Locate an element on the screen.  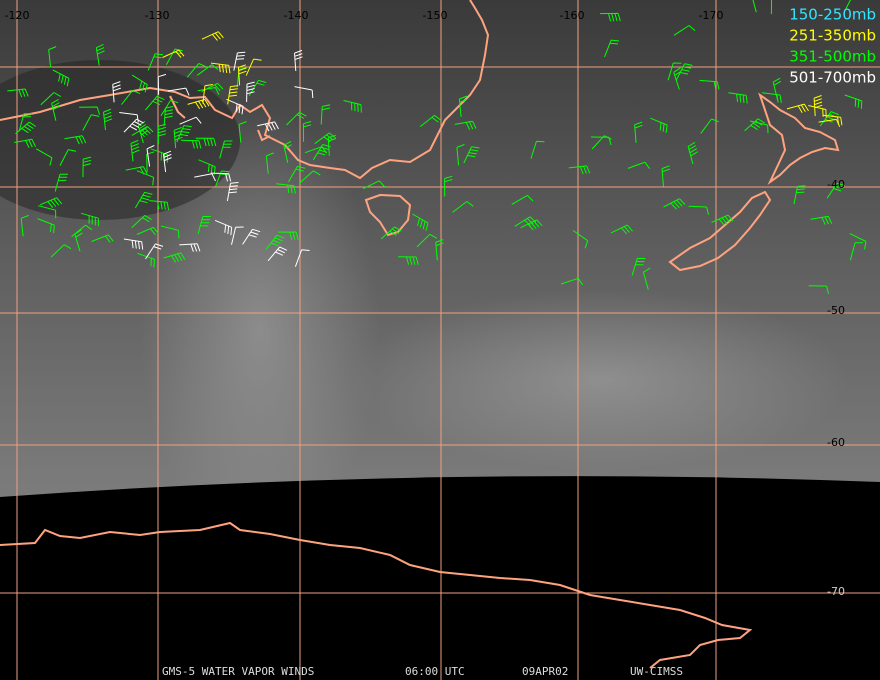
legend-entry: 351-500mb is located at coordinates (832, 57).